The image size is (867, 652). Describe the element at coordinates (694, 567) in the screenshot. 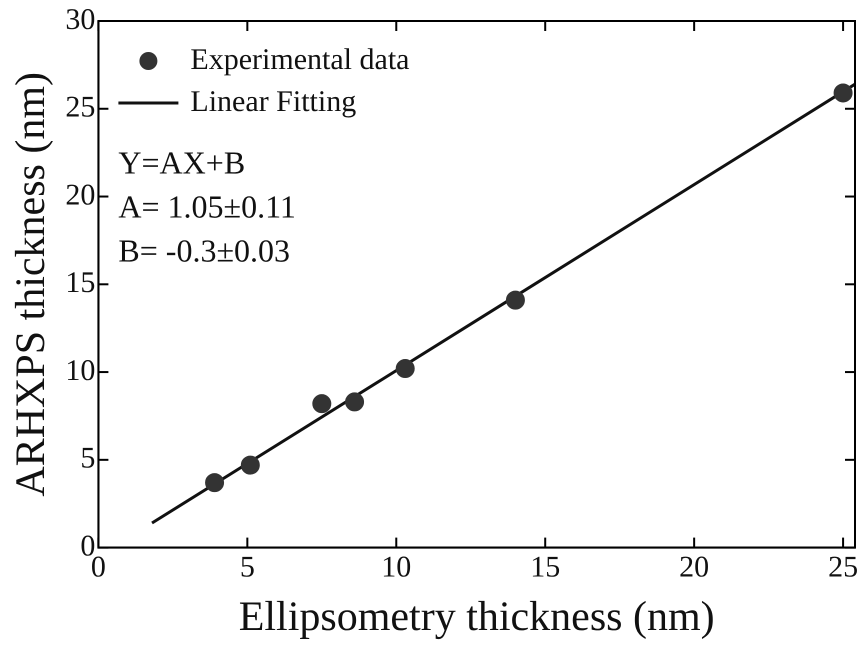

I see `x-tick-label: 20` at that location.